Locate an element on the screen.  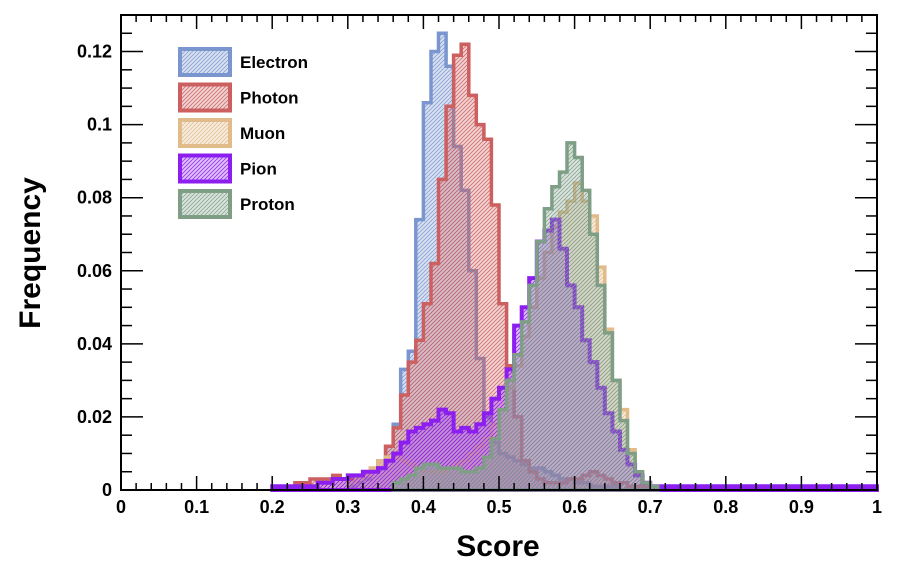
legend-label-photon: Photon is located at coordinates (269, 98).